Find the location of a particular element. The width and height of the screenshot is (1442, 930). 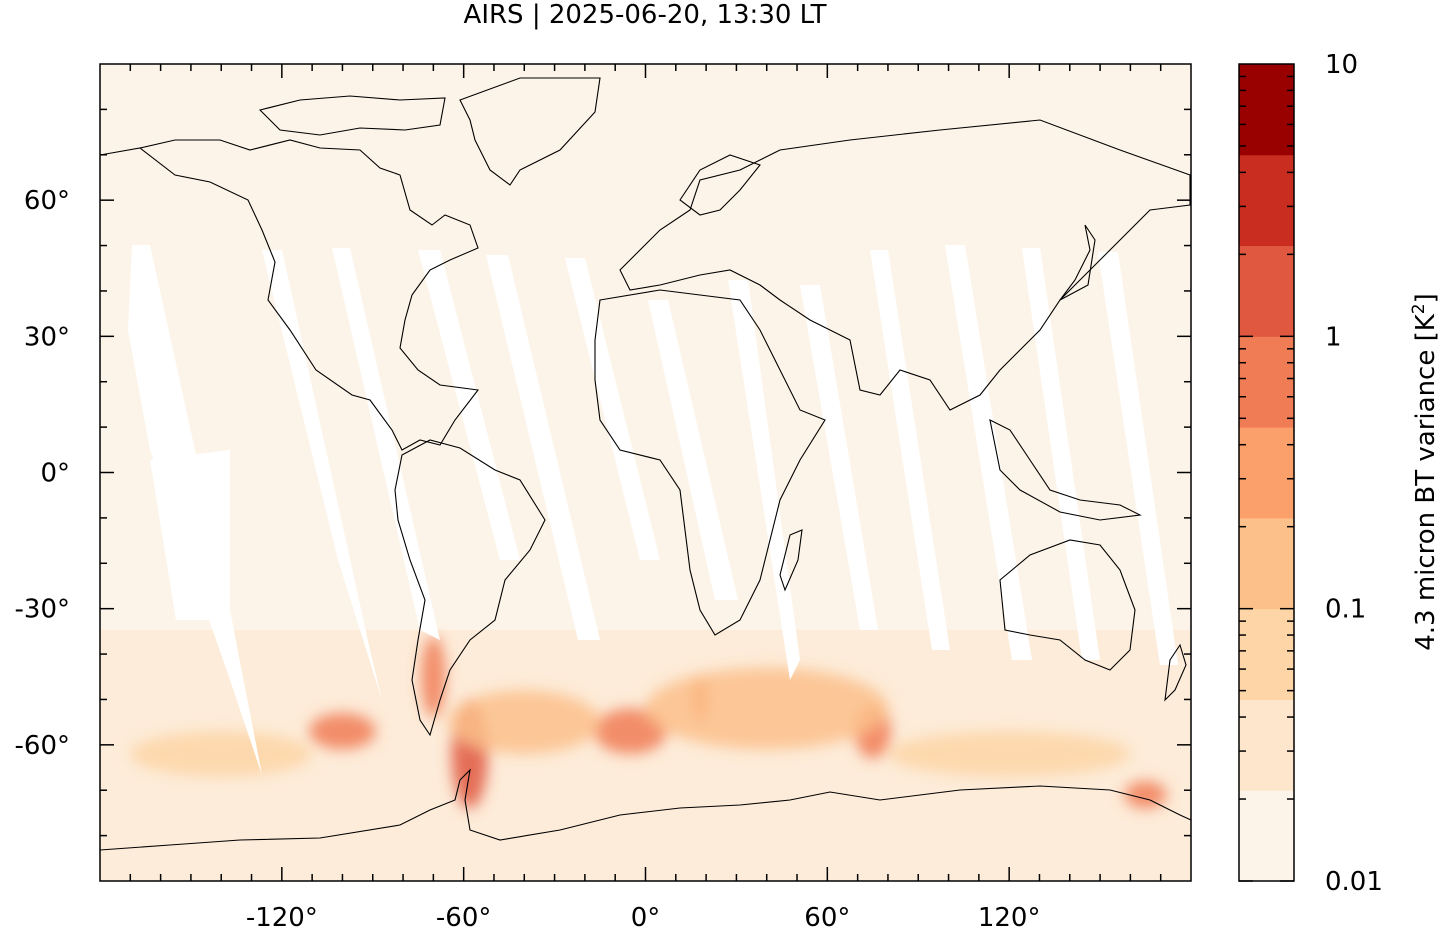

coastline-arctic-islands is located at coordinates (352, 115).